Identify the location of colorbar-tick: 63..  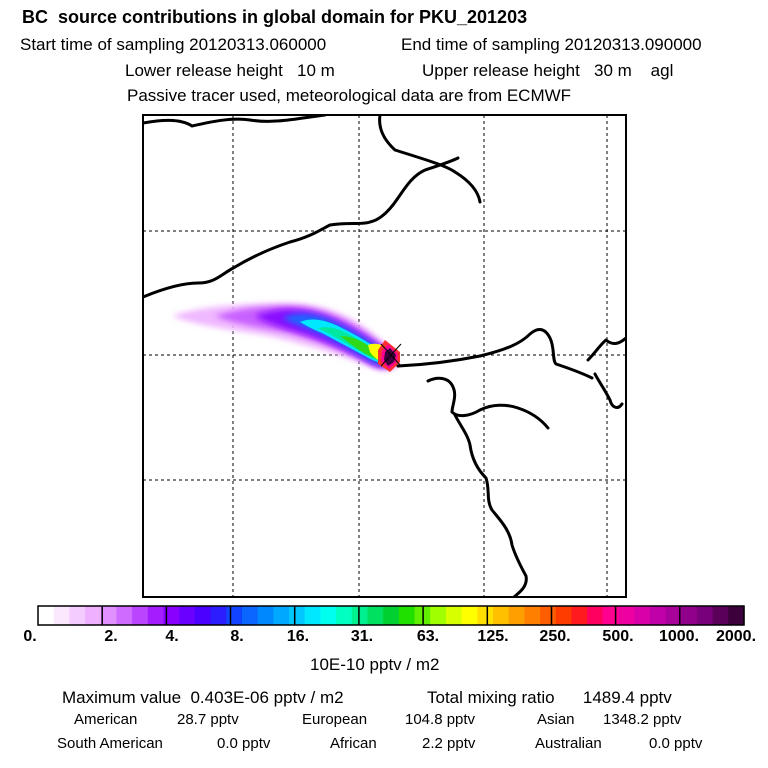
(428, 636).